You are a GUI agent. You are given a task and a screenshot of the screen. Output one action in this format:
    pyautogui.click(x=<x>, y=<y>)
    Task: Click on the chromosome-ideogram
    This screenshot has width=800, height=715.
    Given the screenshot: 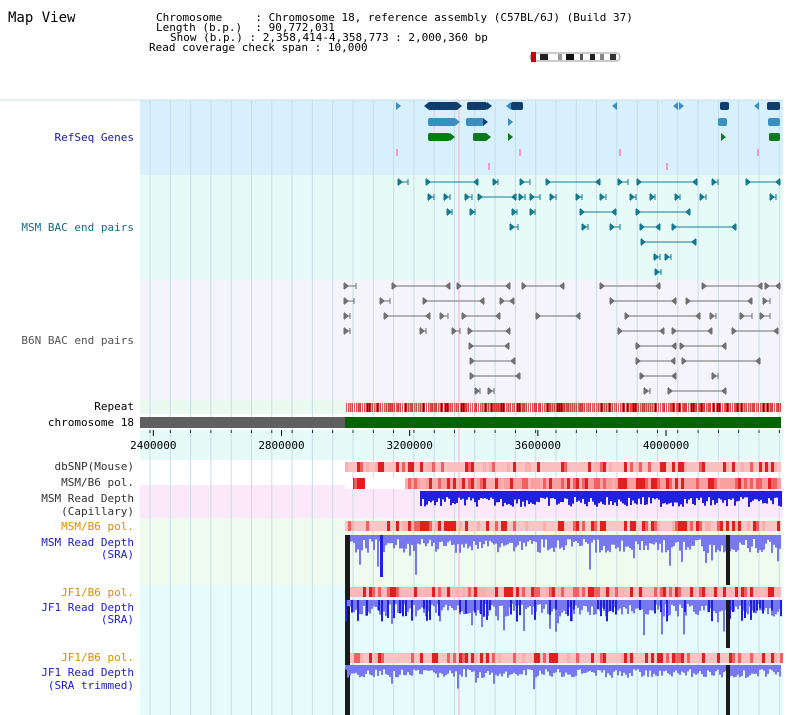 What is the action you would take?
    pyautogui.click(x=575, y=57)
    